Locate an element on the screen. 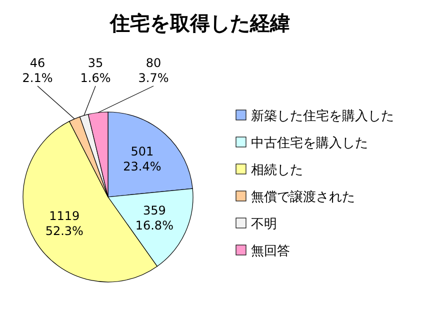  data-label: 1119 52.3% is located at coordinates (64, 223).